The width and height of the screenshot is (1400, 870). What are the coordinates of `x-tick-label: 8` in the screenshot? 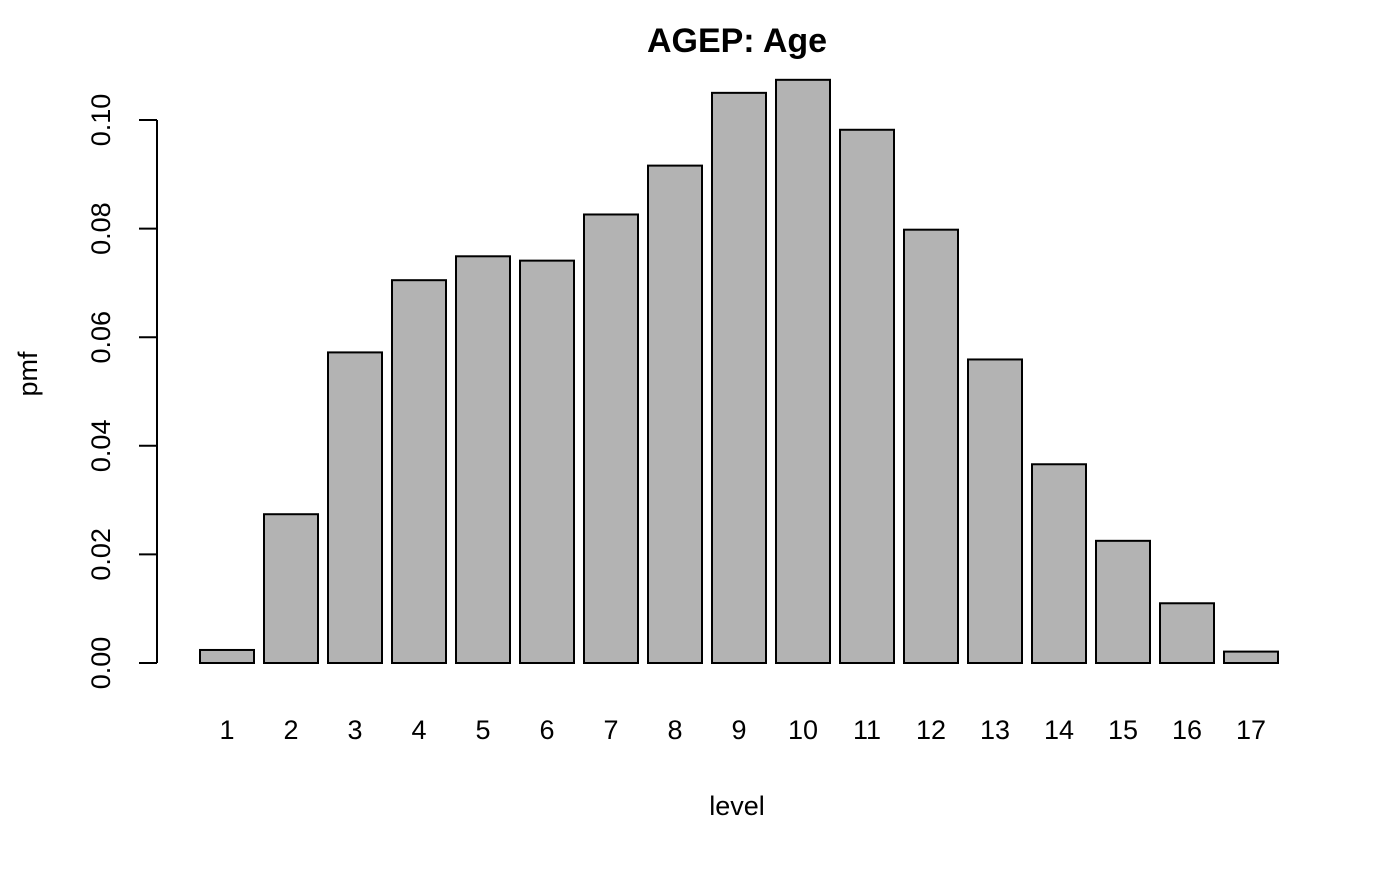 It's located at (674, 730).